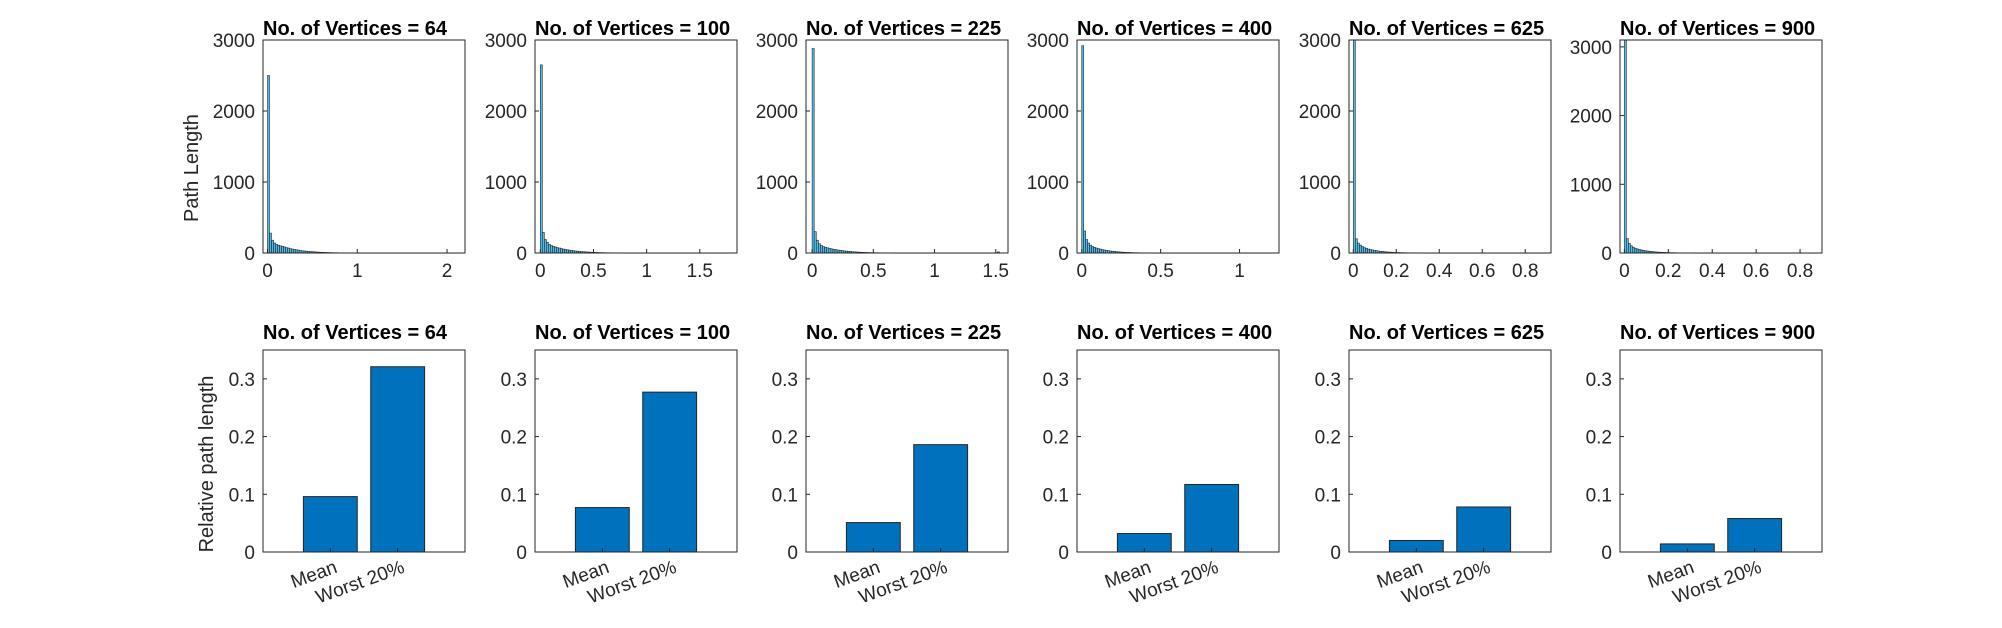  What do you see at coordinates (1482, 271) in the screenshot?
I see `x-tick-label: 0.6` at bounding box center [1482, 271].